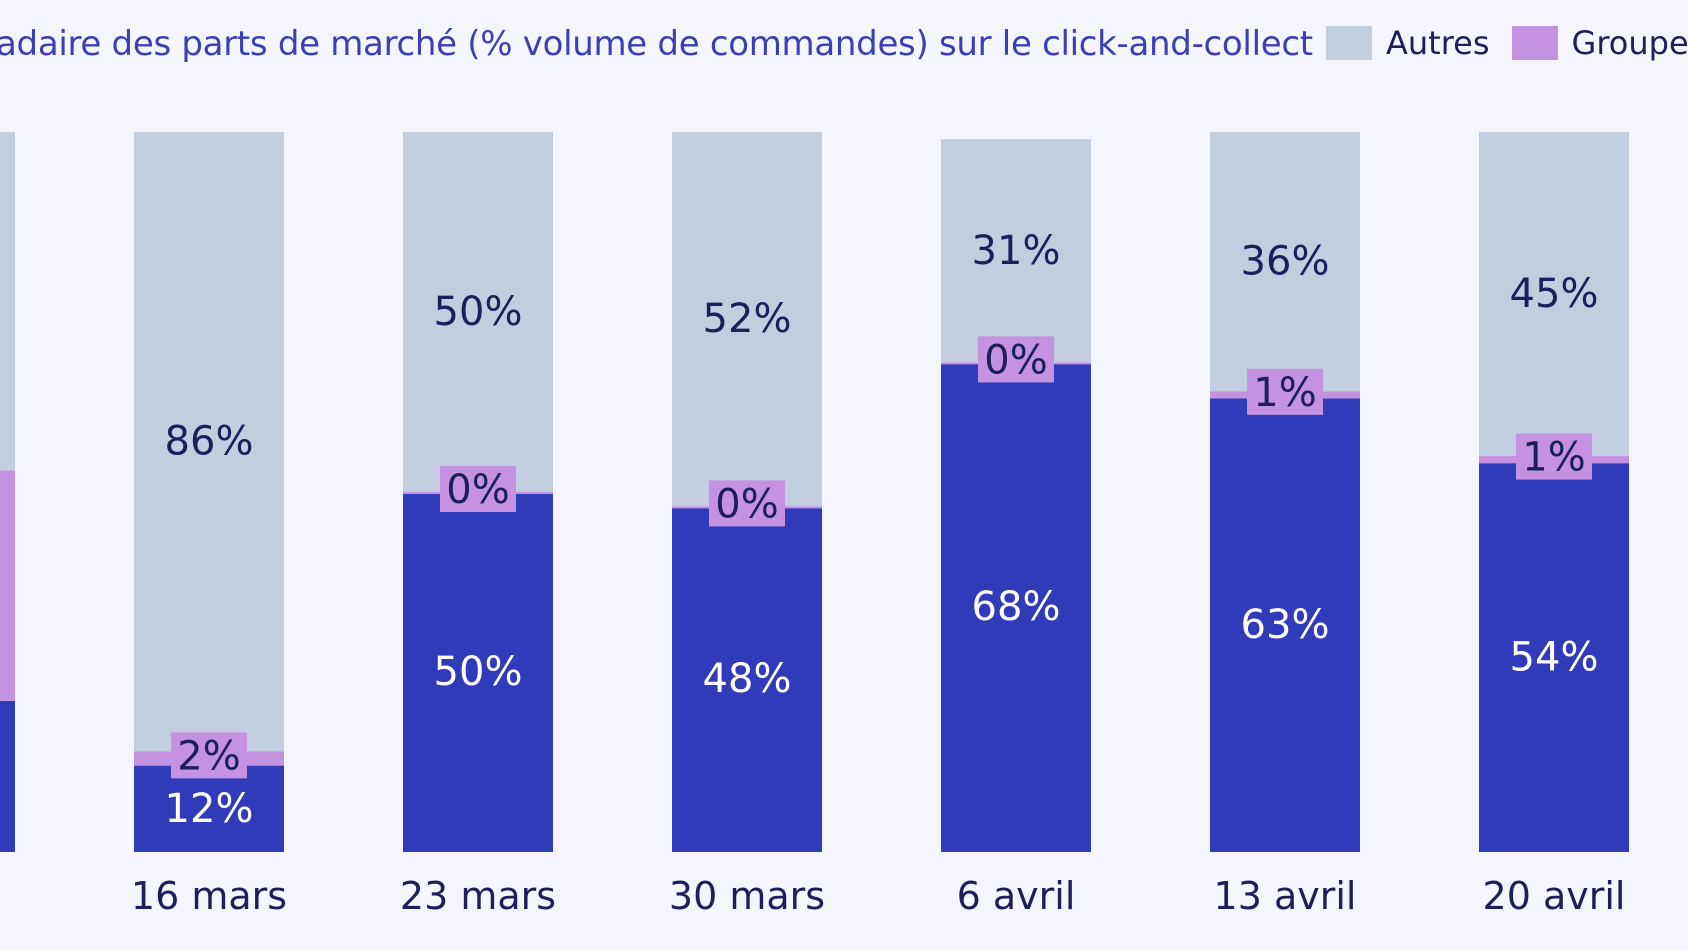  I want to click on data-label-main-5: 63%, so click(1285, 625).